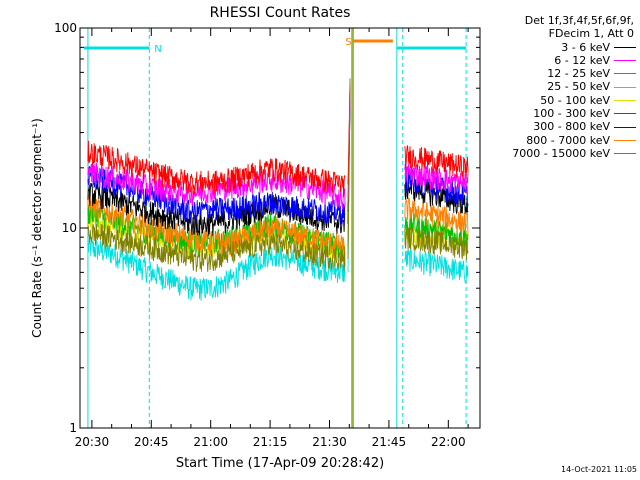 The width and height of the screenshot is (640, 480). I want to click on x-tick-label: 21:30, so click(329, 442).